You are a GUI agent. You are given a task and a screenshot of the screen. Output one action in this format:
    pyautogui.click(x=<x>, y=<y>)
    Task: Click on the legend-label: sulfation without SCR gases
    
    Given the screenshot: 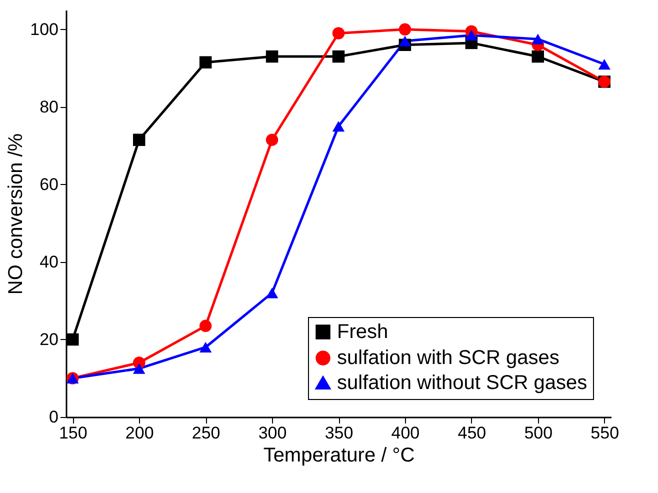 What is the action you would take?
    pyautogui.click(x=462, y=383)
    